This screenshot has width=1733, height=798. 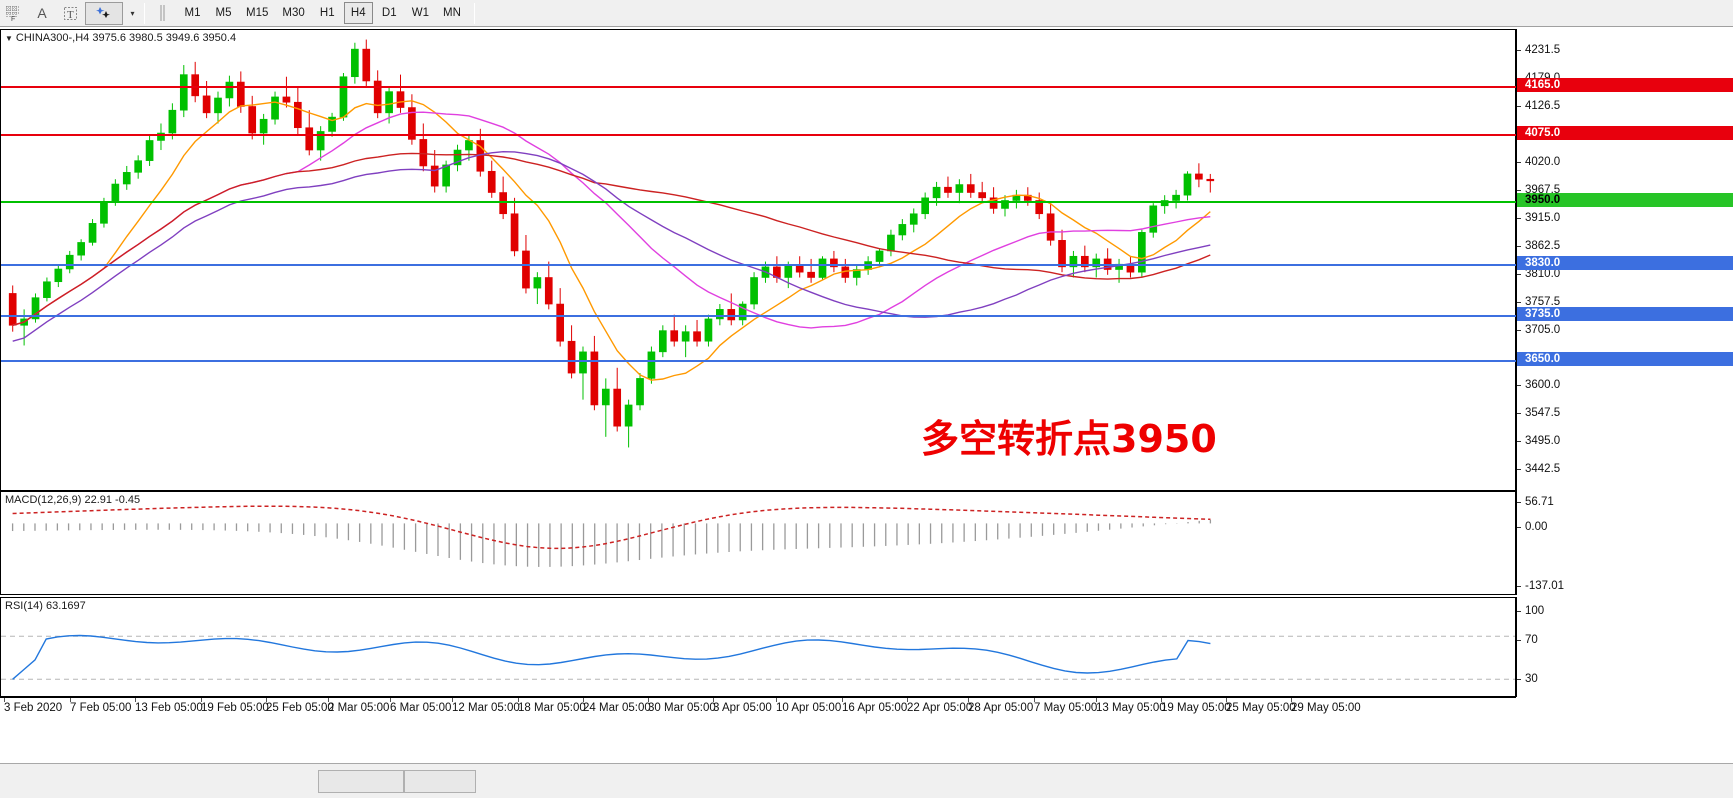 I want to click on time-axis-label: 12 Mar 05:00, so click(x=486, y=708).